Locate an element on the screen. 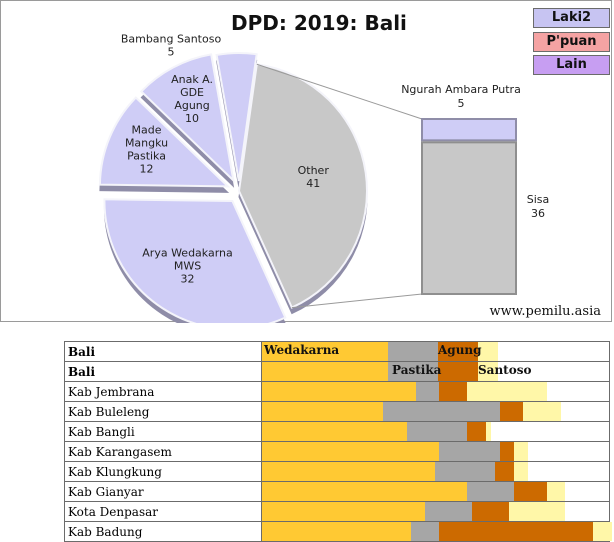 The height and width of the screenshot is (542, 614). breakdown-bar-ngurah is located at coordinates (469, 130).